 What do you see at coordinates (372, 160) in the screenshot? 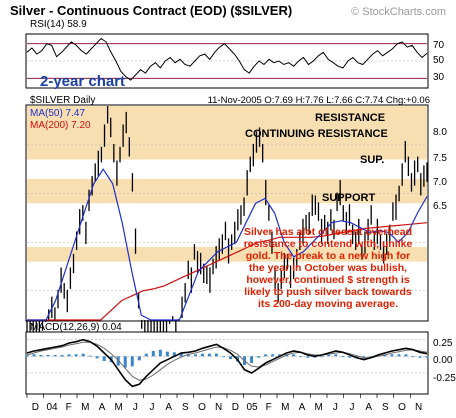
I see `zone-sup-label: SUP.` at bounding box center [372, 160].